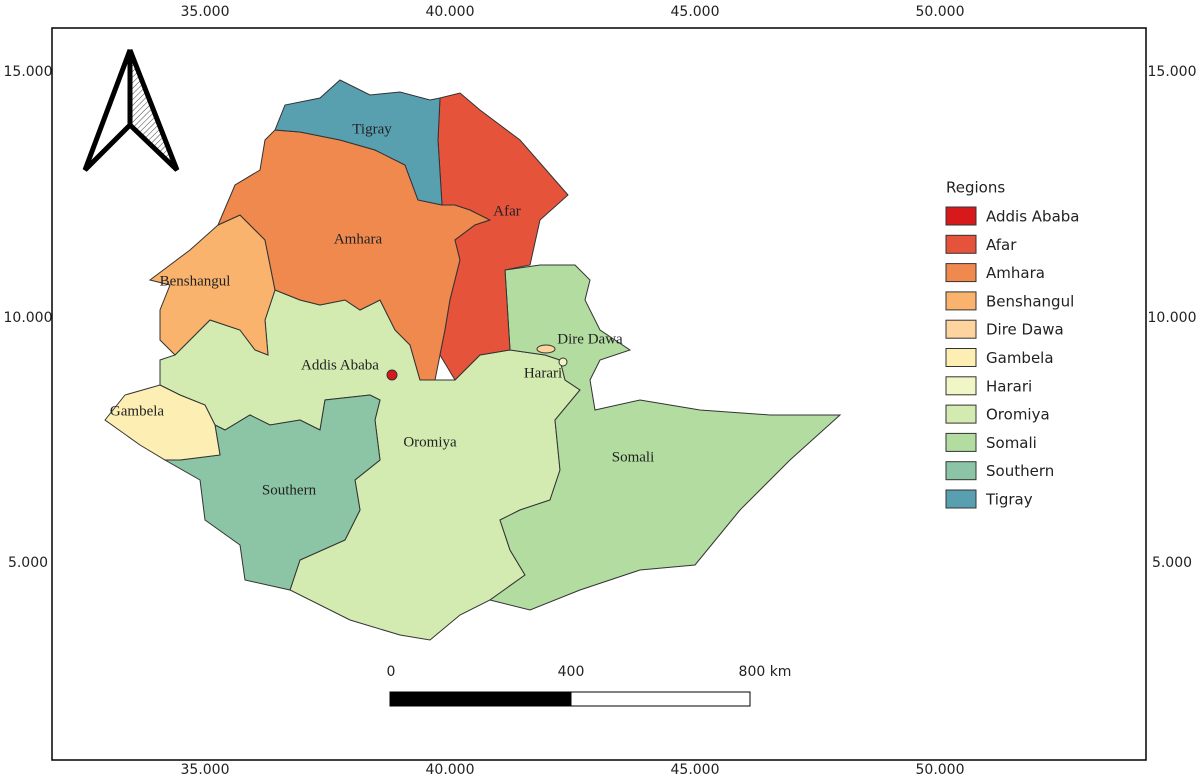 This screenshot has height=780, width=1200. Describe the element at coordinates (28, 563) in the screenshot. I see `grid-label-left: 5.000` at that location.